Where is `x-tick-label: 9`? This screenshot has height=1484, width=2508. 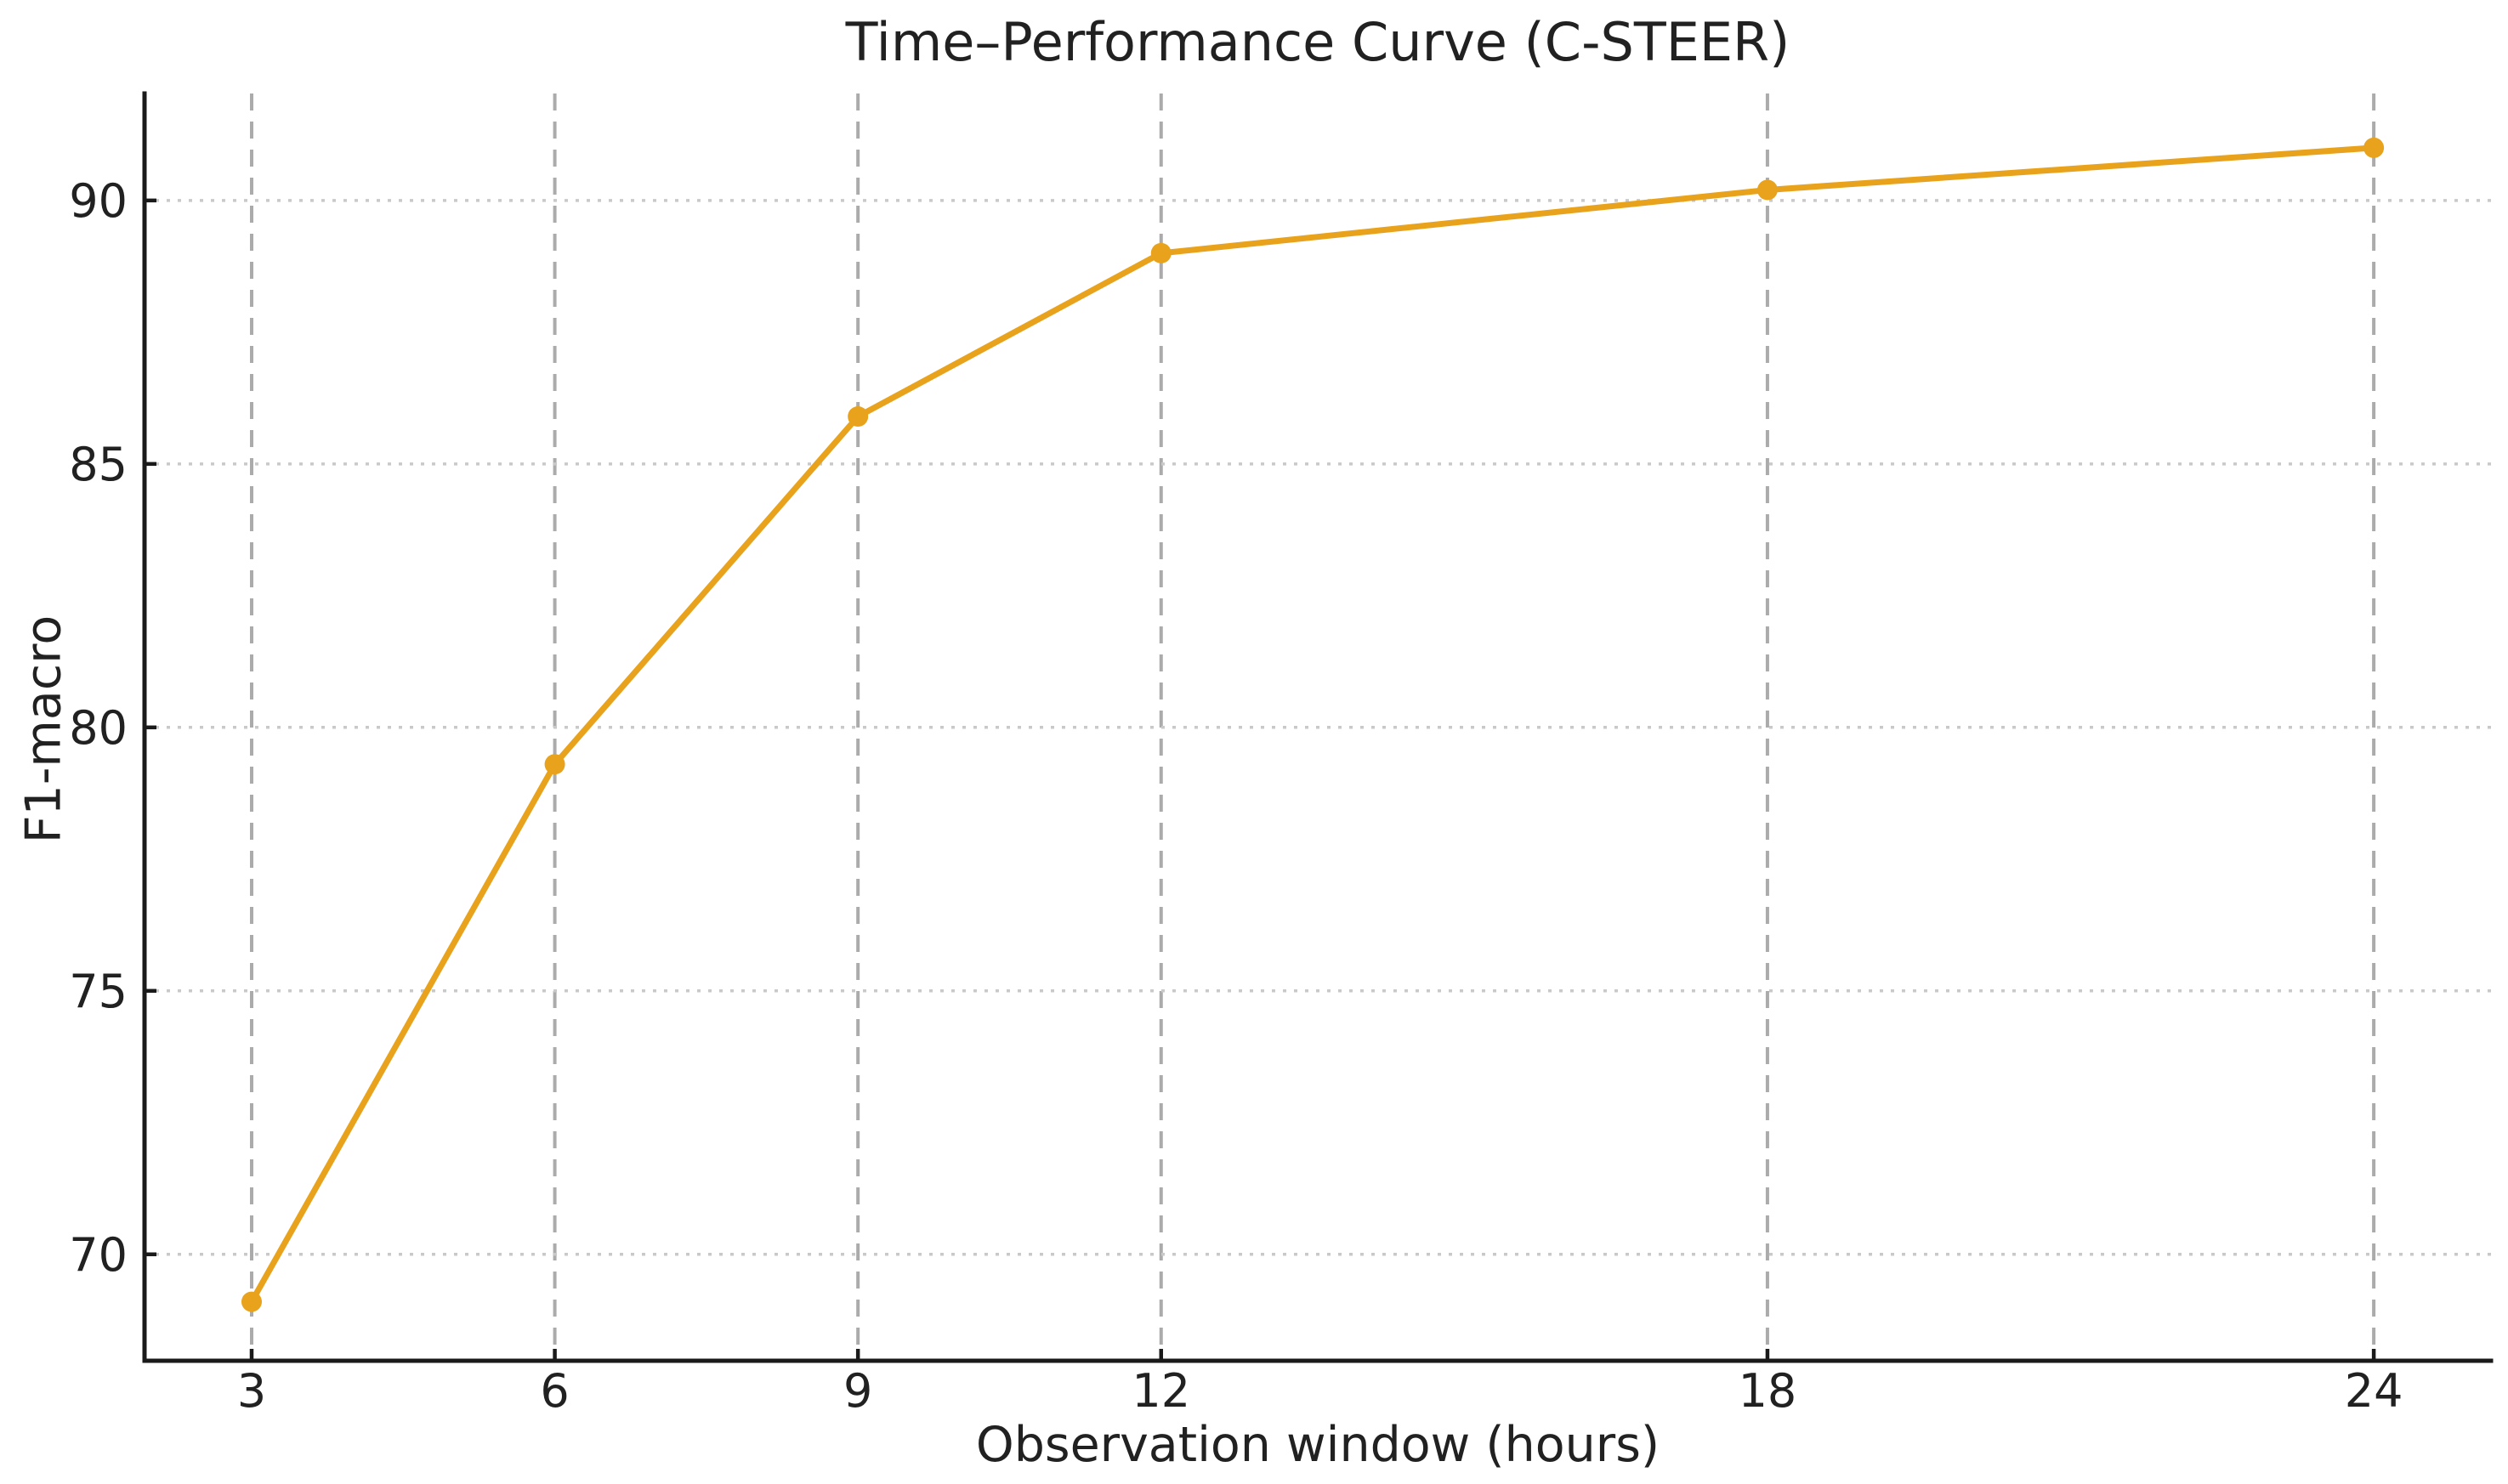 x-tick-label: 9 is located at coordinates (857, 1391).